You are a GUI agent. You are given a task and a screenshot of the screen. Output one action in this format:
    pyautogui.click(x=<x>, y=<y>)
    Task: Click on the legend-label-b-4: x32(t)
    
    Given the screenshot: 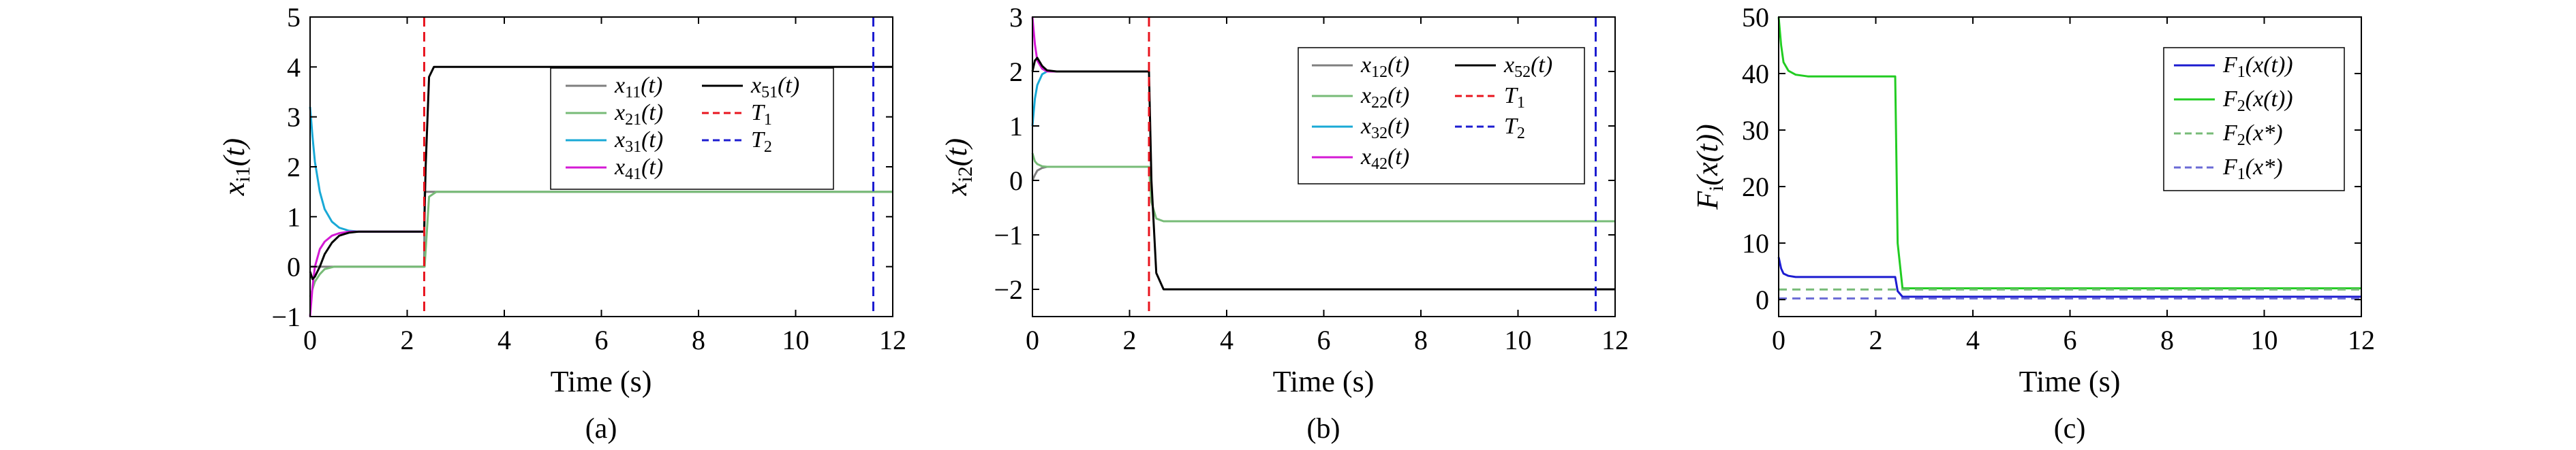 What is the action you would take?
    pyautogui.click(x=1384, y=128)
    